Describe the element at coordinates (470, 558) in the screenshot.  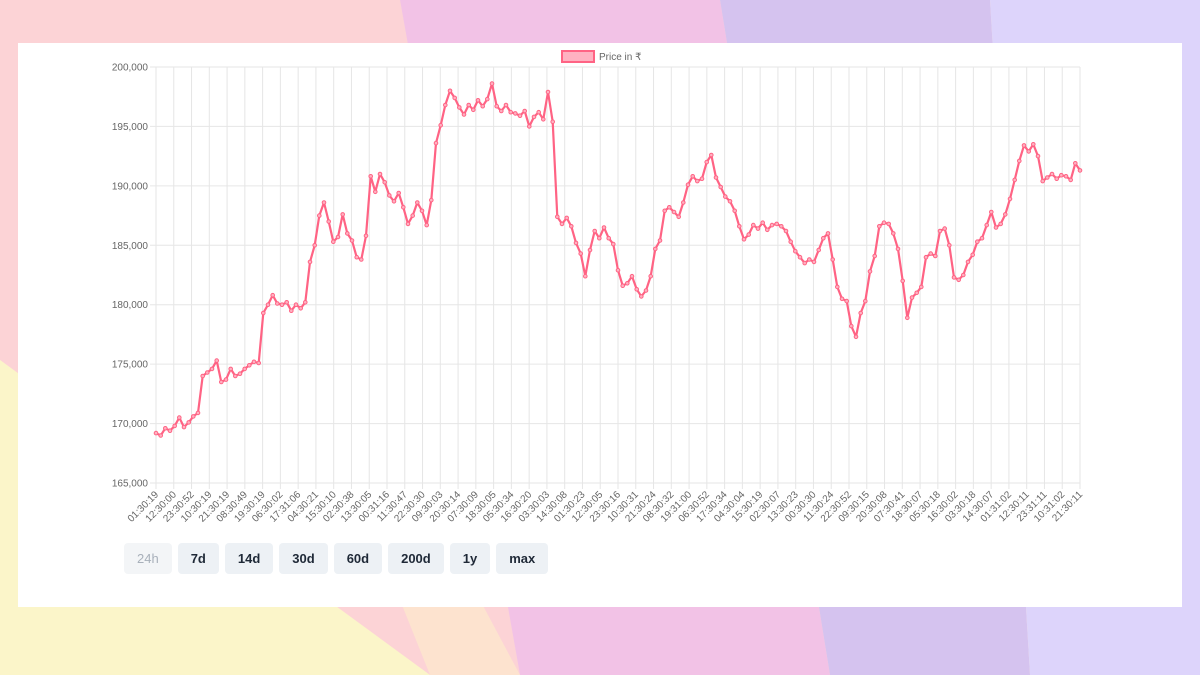
I see `range-button-1y: 1y` at that location.